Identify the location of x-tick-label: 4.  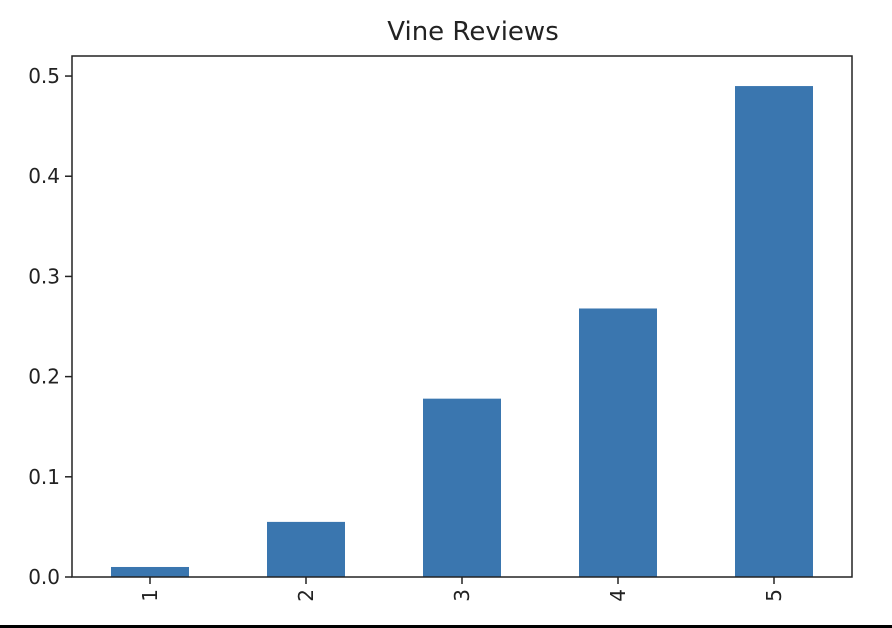
(618, 595).